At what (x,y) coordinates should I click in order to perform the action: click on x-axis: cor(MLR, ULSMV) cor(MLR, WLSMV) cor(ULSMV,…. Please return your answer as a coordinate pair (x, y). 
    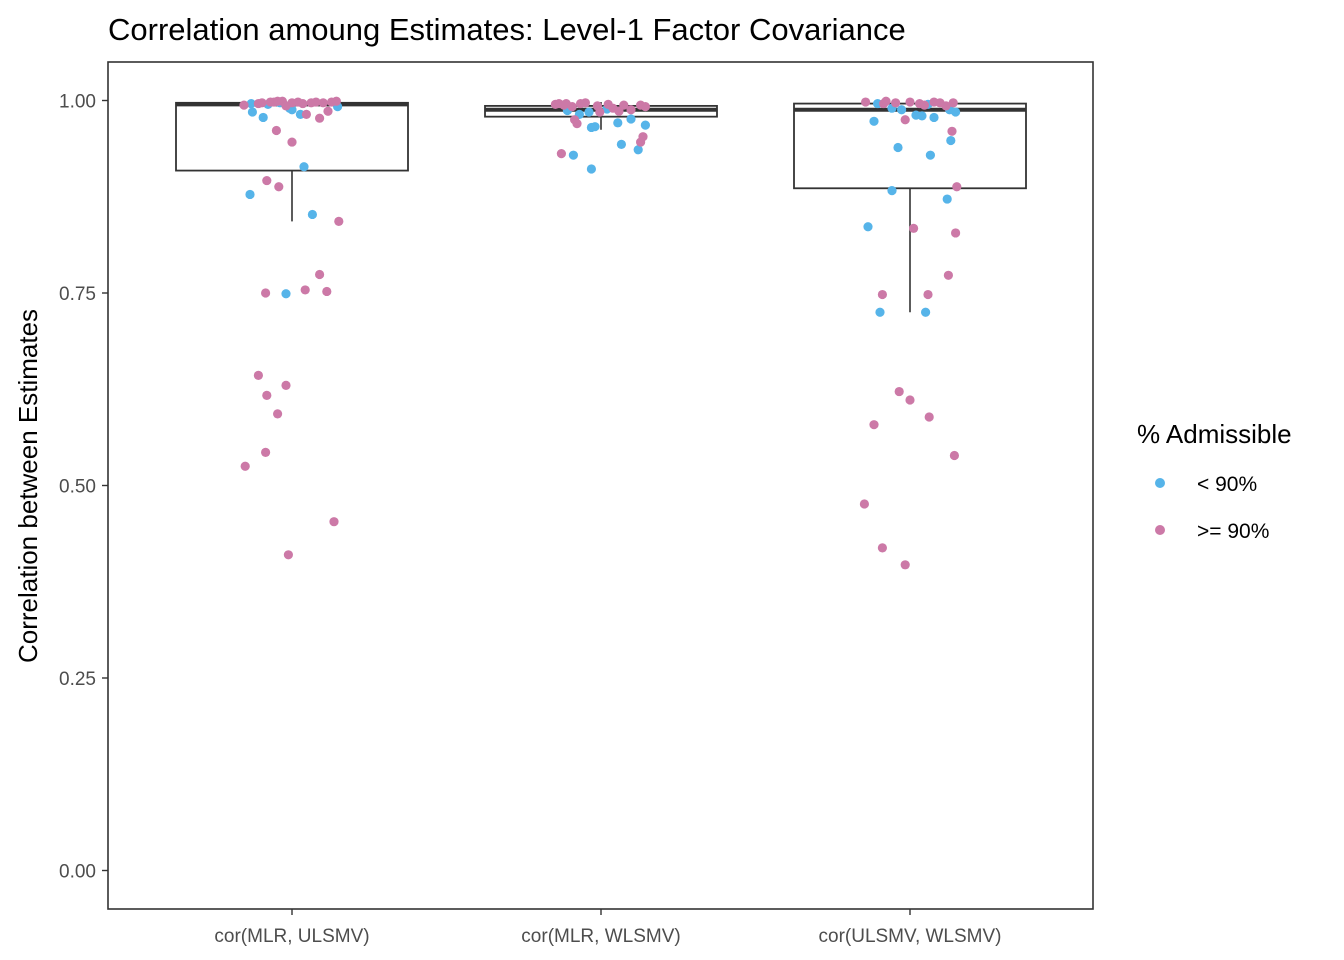
    Looking at the image, I should click on (608, 928).